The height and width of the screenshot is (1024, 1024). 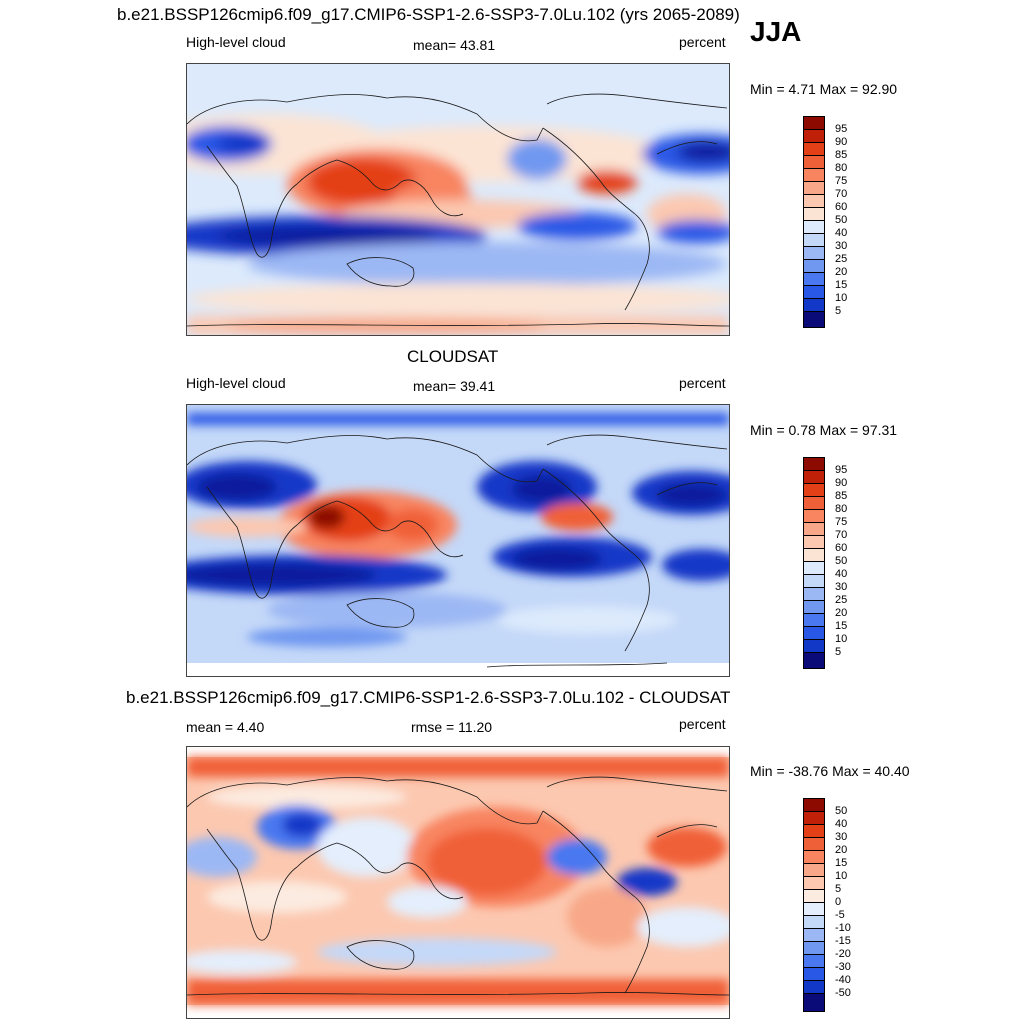 What do you see at coordinates (841, 639) in the screenshot?
I see `obs-colorbar-label: 10` at bounding box center [841, 639].